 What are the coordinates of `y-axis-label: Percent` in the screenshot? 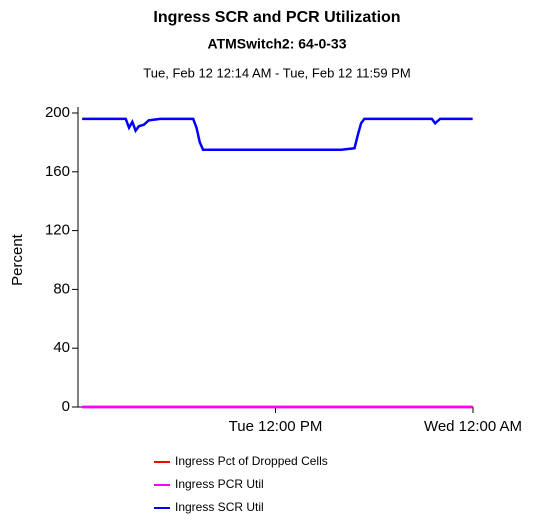 It's located at (17, 259).